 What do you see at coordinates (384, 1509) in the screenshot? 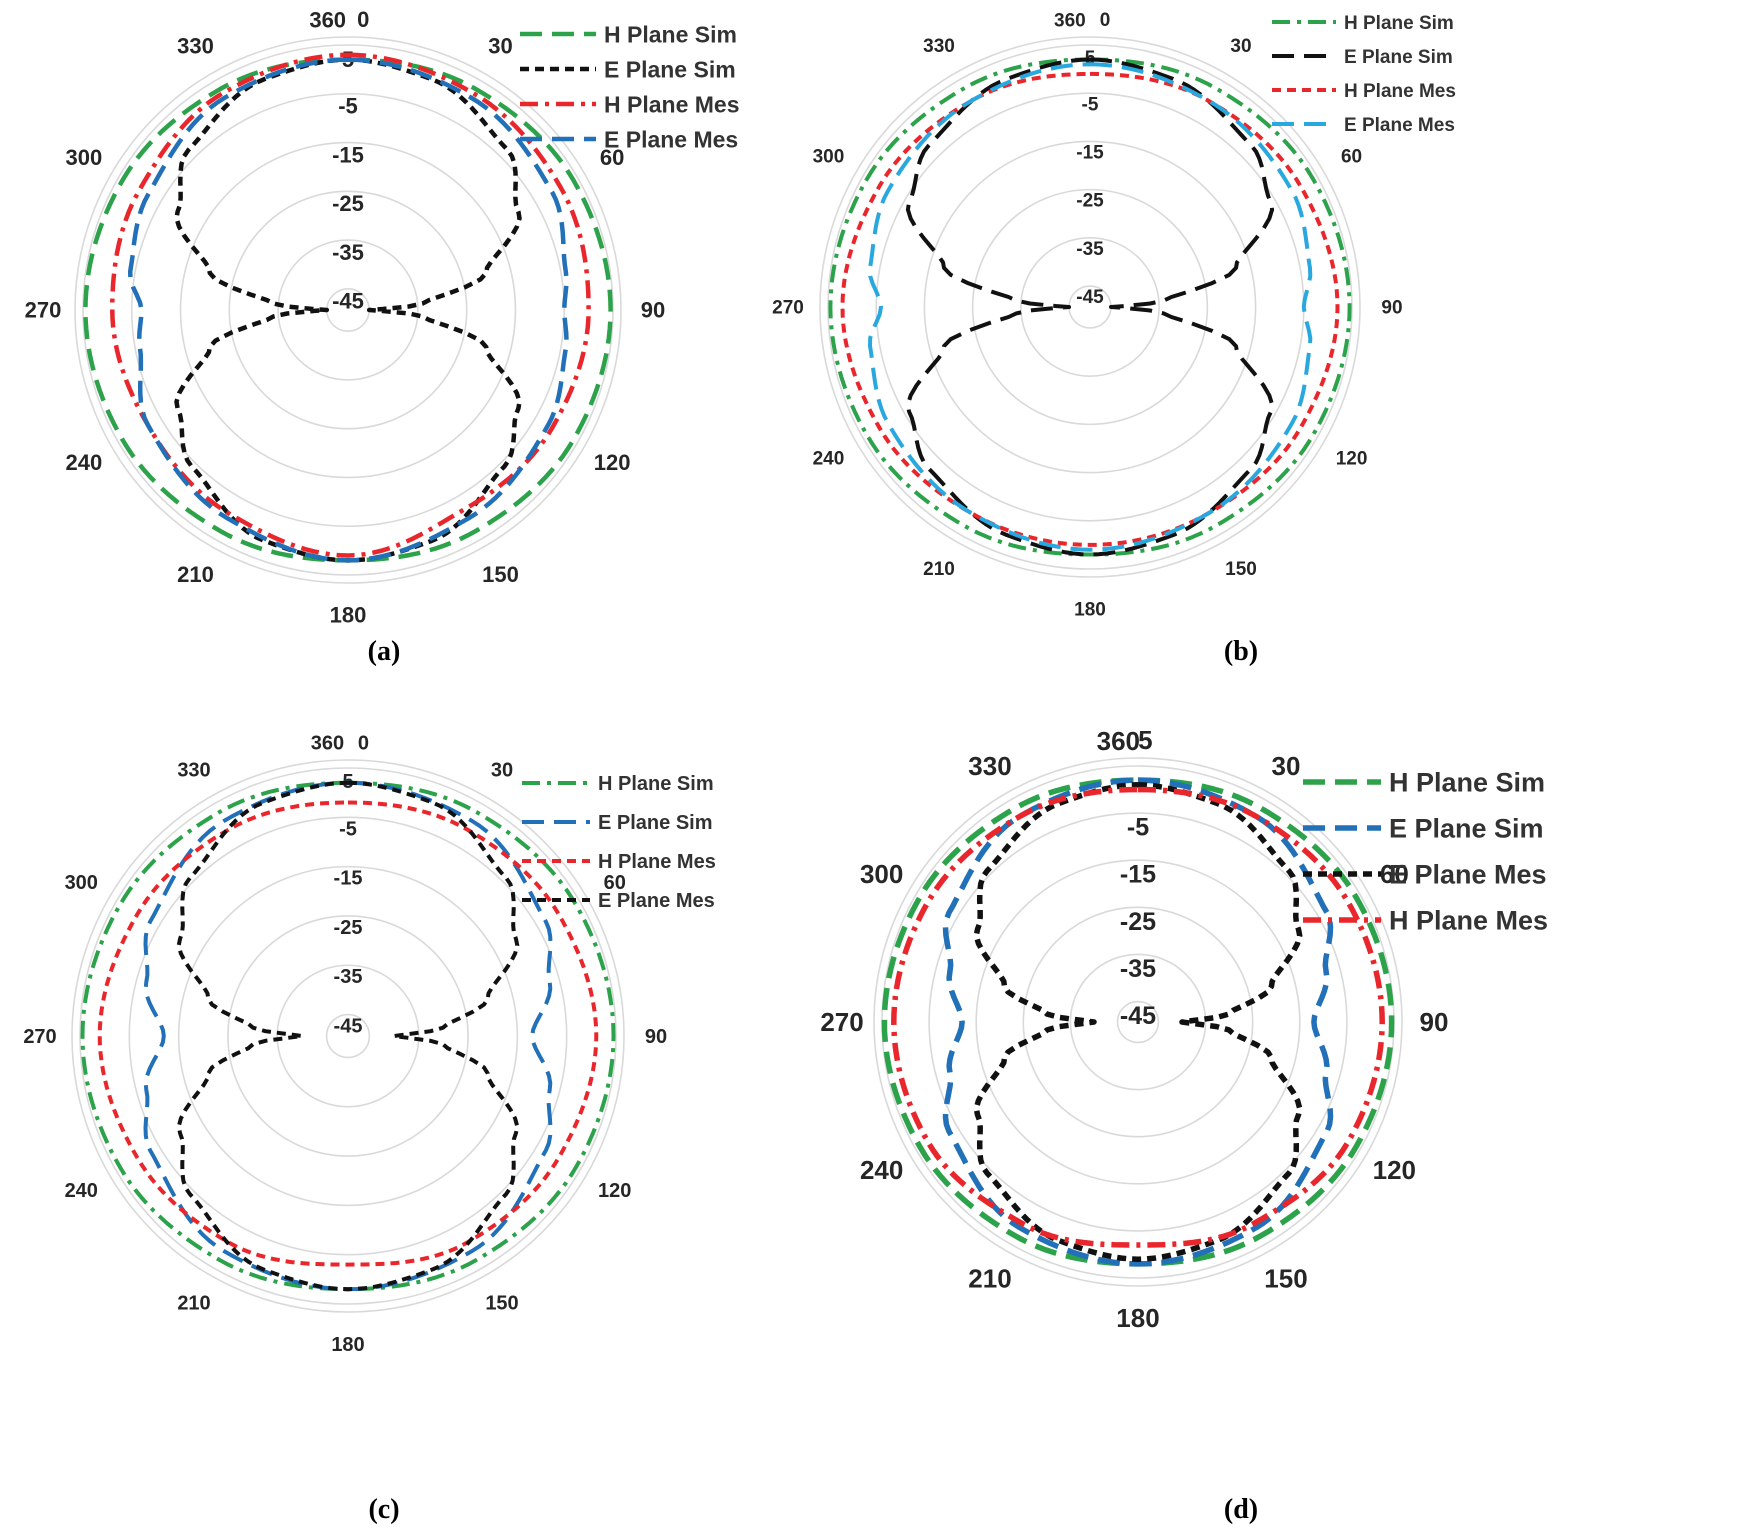
I see `panel-caption: (c)` at bounding box center [384, 1509].